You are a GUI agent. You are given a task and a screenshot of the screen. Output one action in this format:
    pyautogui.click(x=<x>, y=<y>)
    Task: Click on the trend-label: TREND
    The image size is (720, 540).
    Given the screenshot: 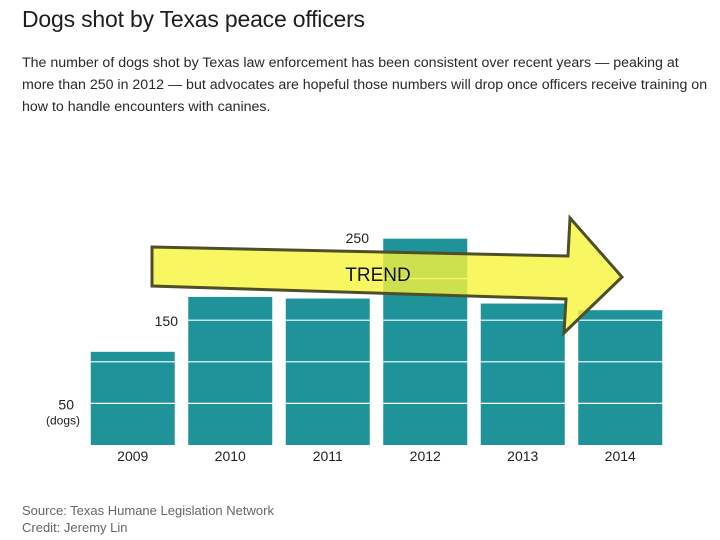 What is the action you would take?
    pyautogui.click(x=377, y=275)
    